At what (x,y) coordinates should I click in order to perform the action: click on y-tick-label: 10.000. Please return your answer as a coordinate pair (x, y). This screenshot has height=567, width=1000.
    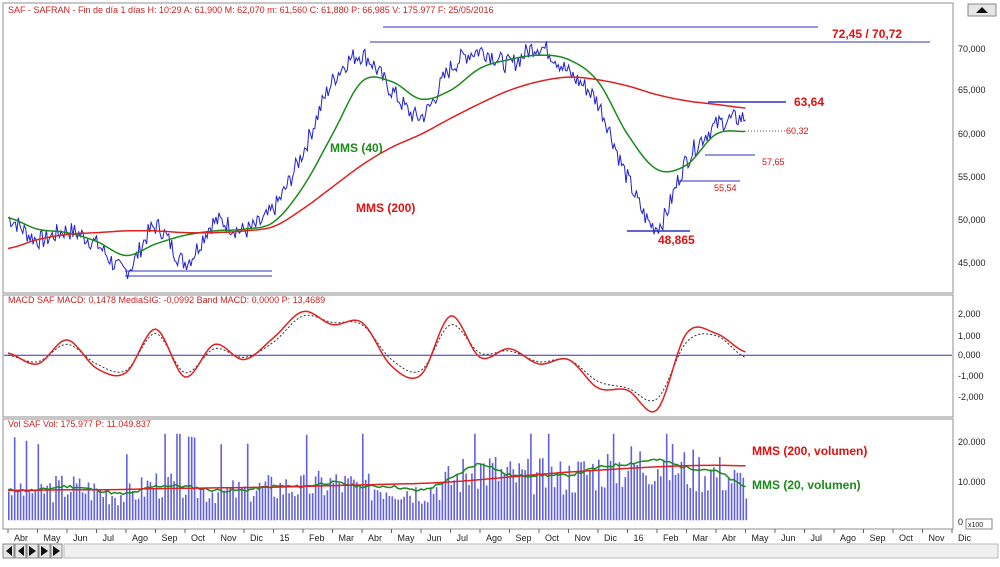
    Looking at the image, I should click on (972, 482).